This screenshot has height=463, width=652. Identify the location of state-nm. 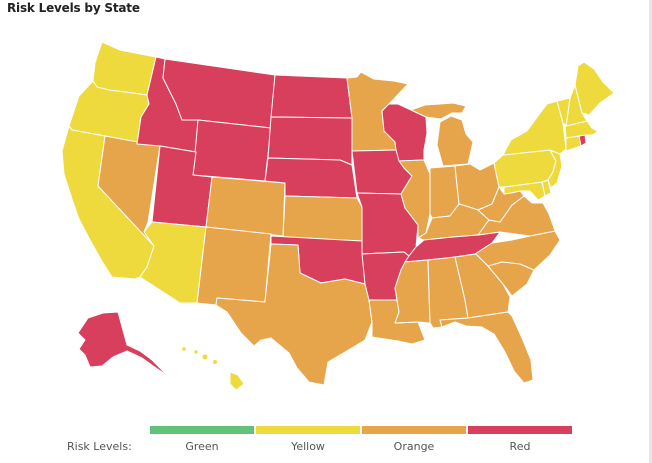
(234, 266).